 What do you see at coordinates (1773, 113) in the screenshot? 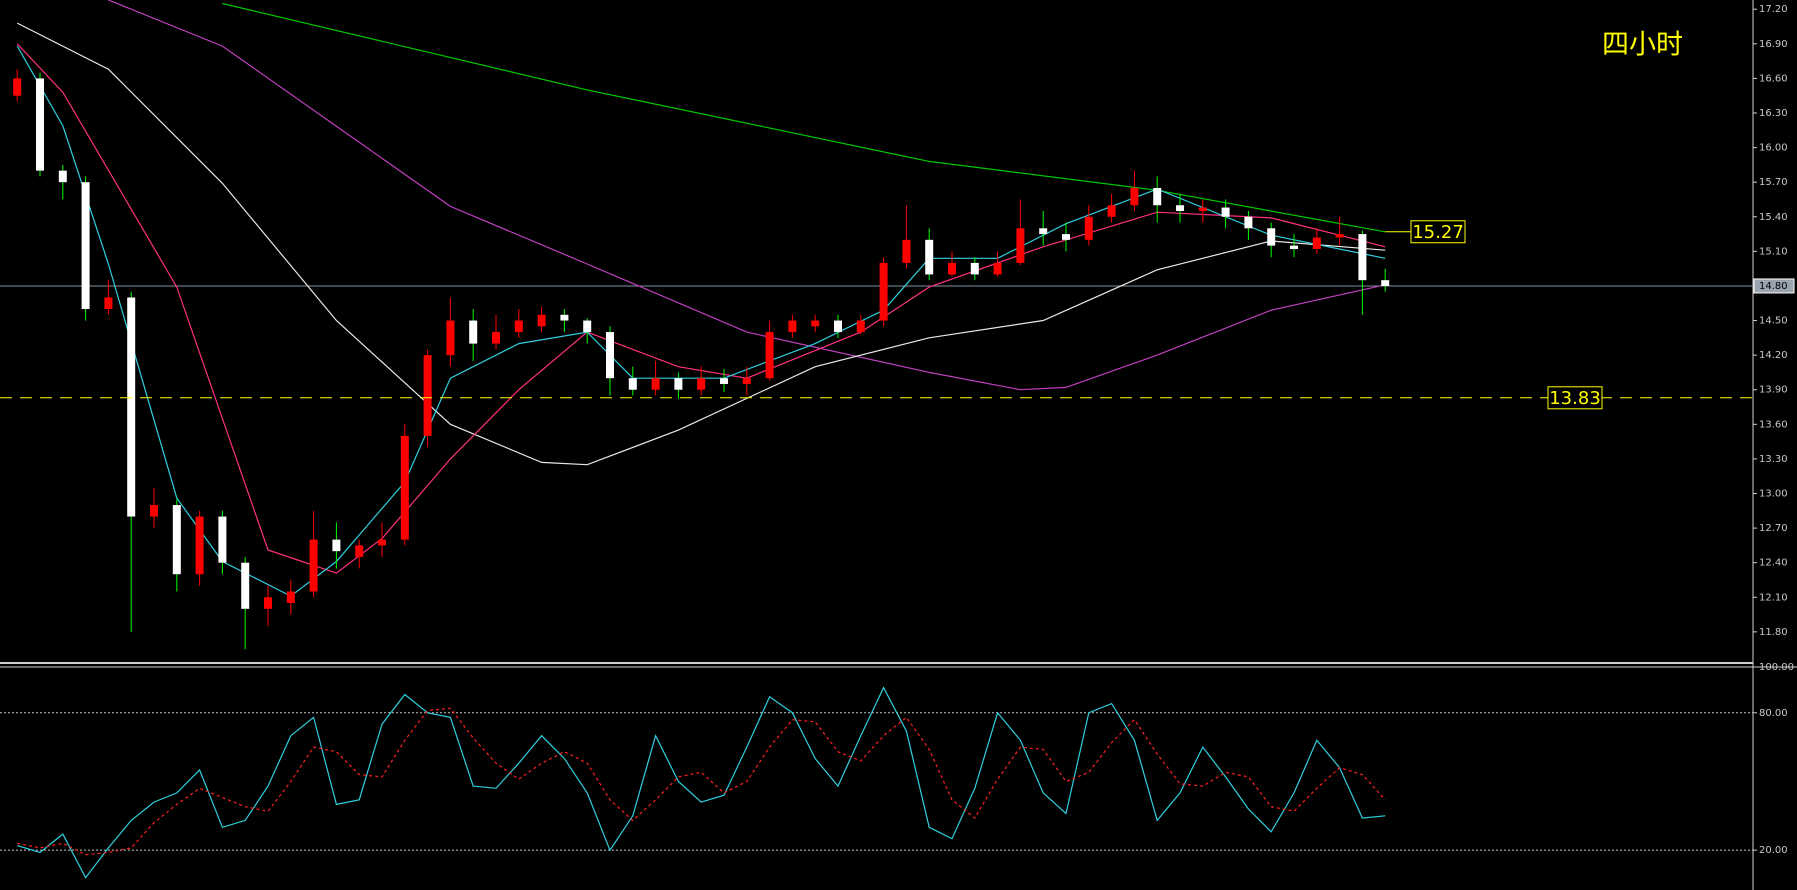
I see `y-tick-label: 16.30` at bounding box center [1773, 113].